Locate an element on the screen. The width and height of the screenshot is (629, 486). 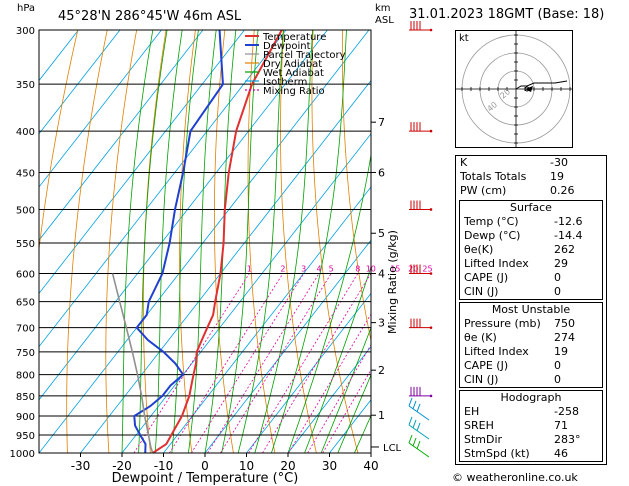
surface-temp: Temp (°C) -12.6 is located at coordinates (523, 221).